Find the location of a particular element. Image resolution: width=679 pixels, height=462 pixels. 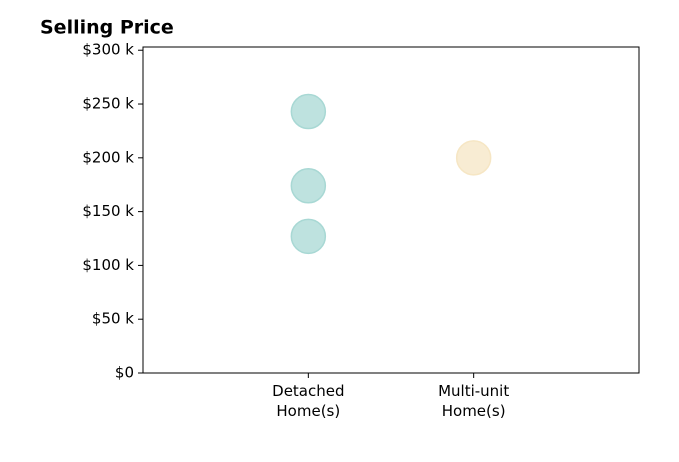

y-tick-label: $250 k is located at coordinates (108, 104).